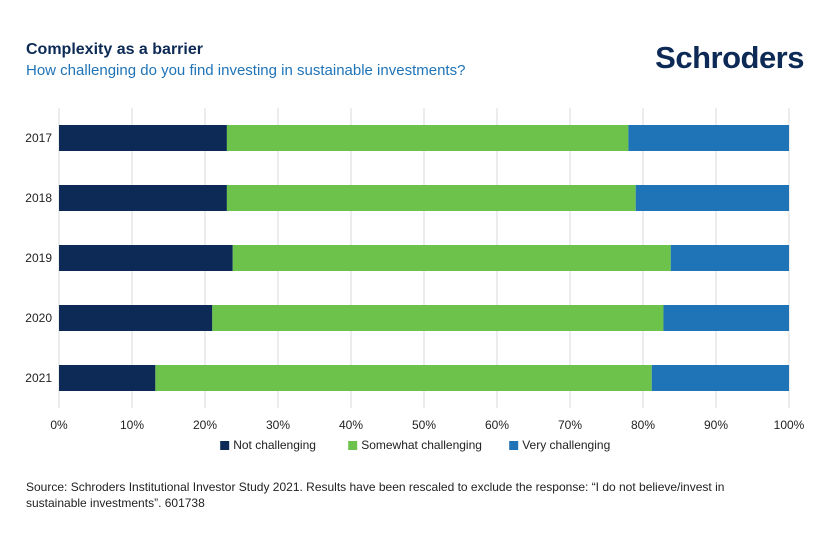 The height and width of the screenshot is (535, 830). What do you see at coordinates (132, 425) in the screenshot?
I see `x-tick-label: 10%` at bounding box center [132, 425].